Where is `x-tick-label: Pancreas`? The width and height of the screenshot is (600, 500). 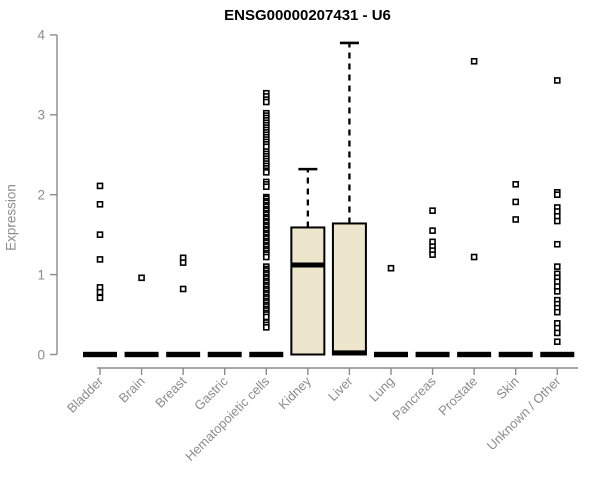 x-tick-label: Pancreas is located at coordinates (414, 398).